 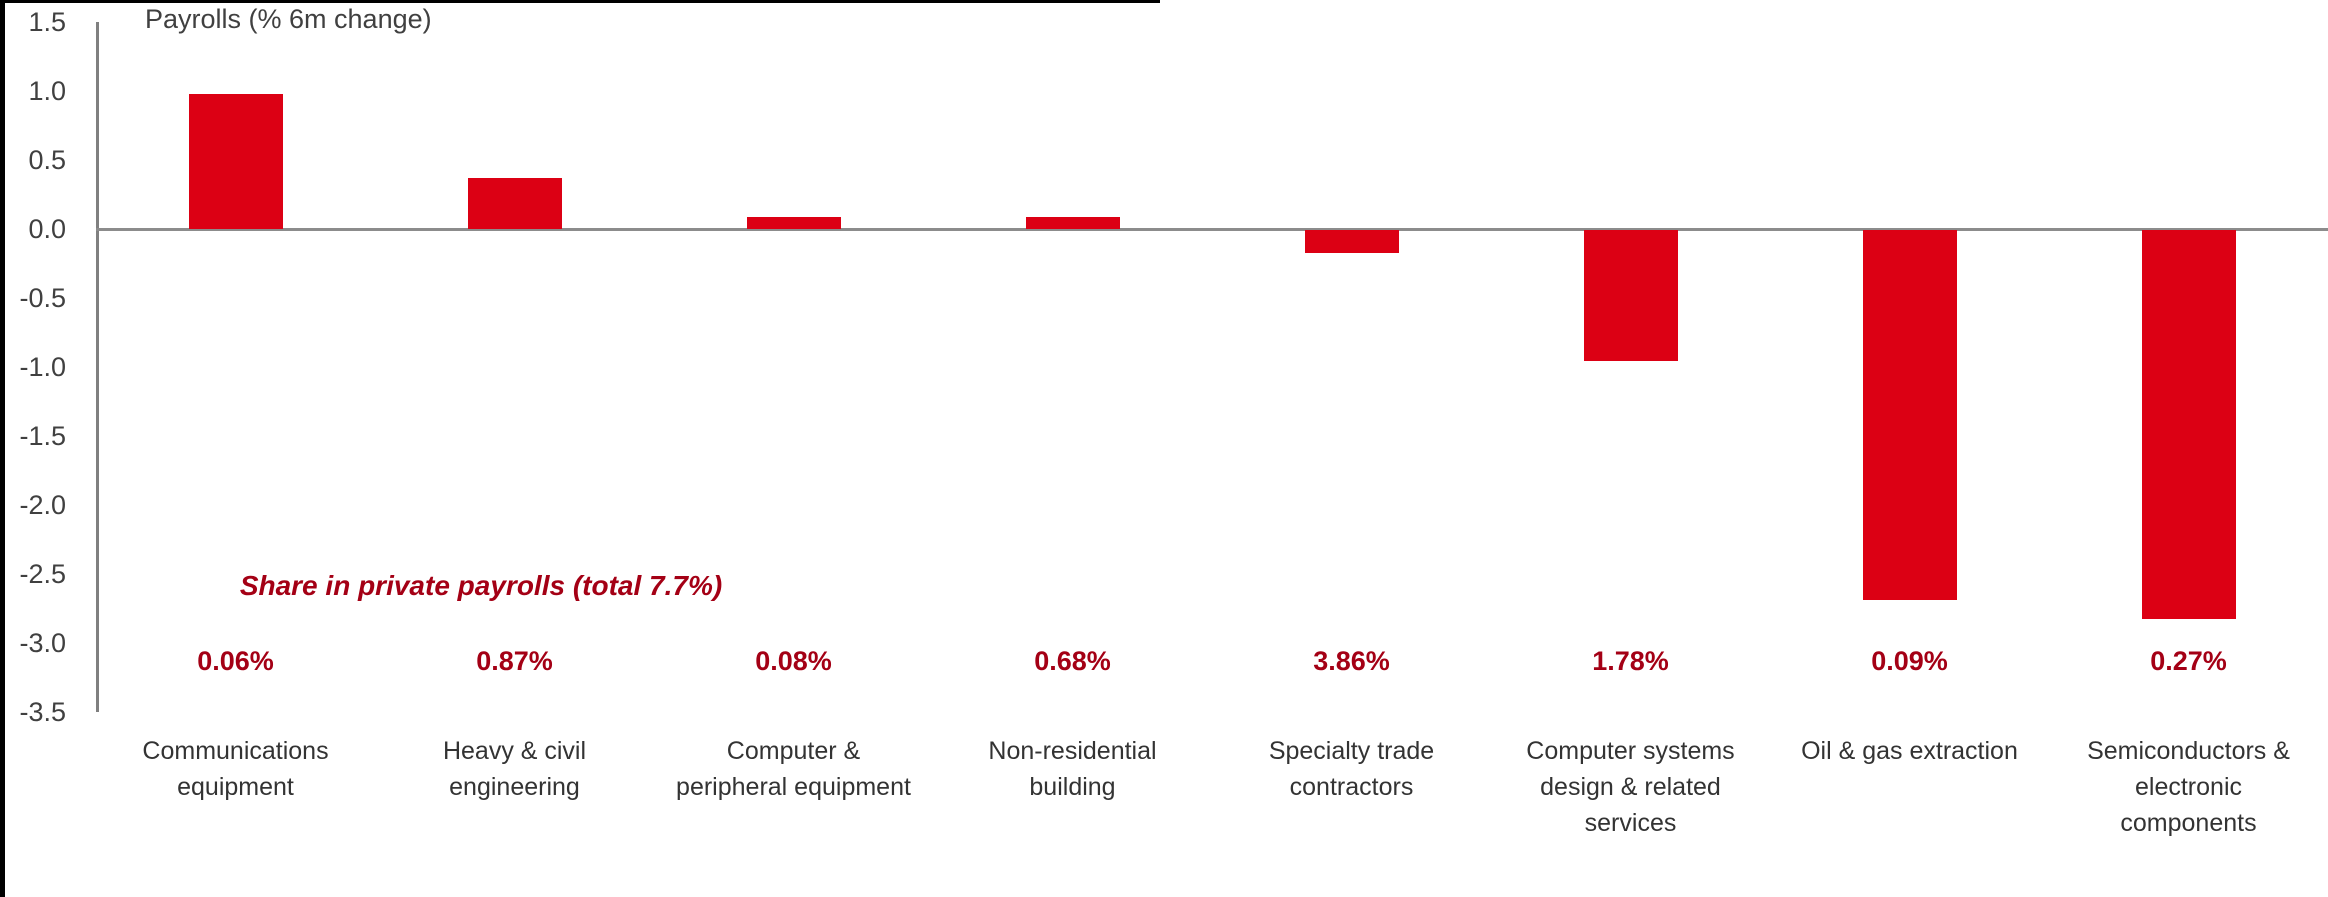 I want to click on y-axis-tick-label: -2.0, so click(x=42, y=505).